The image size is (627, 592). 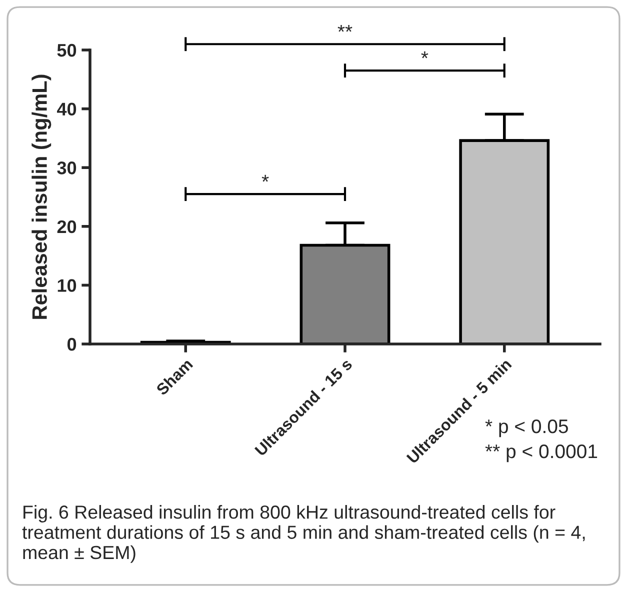 What do you see at coordinates (66, 227) in the screenshot?
I see `y-tick-label: 20` at bounding box center [66, 227].